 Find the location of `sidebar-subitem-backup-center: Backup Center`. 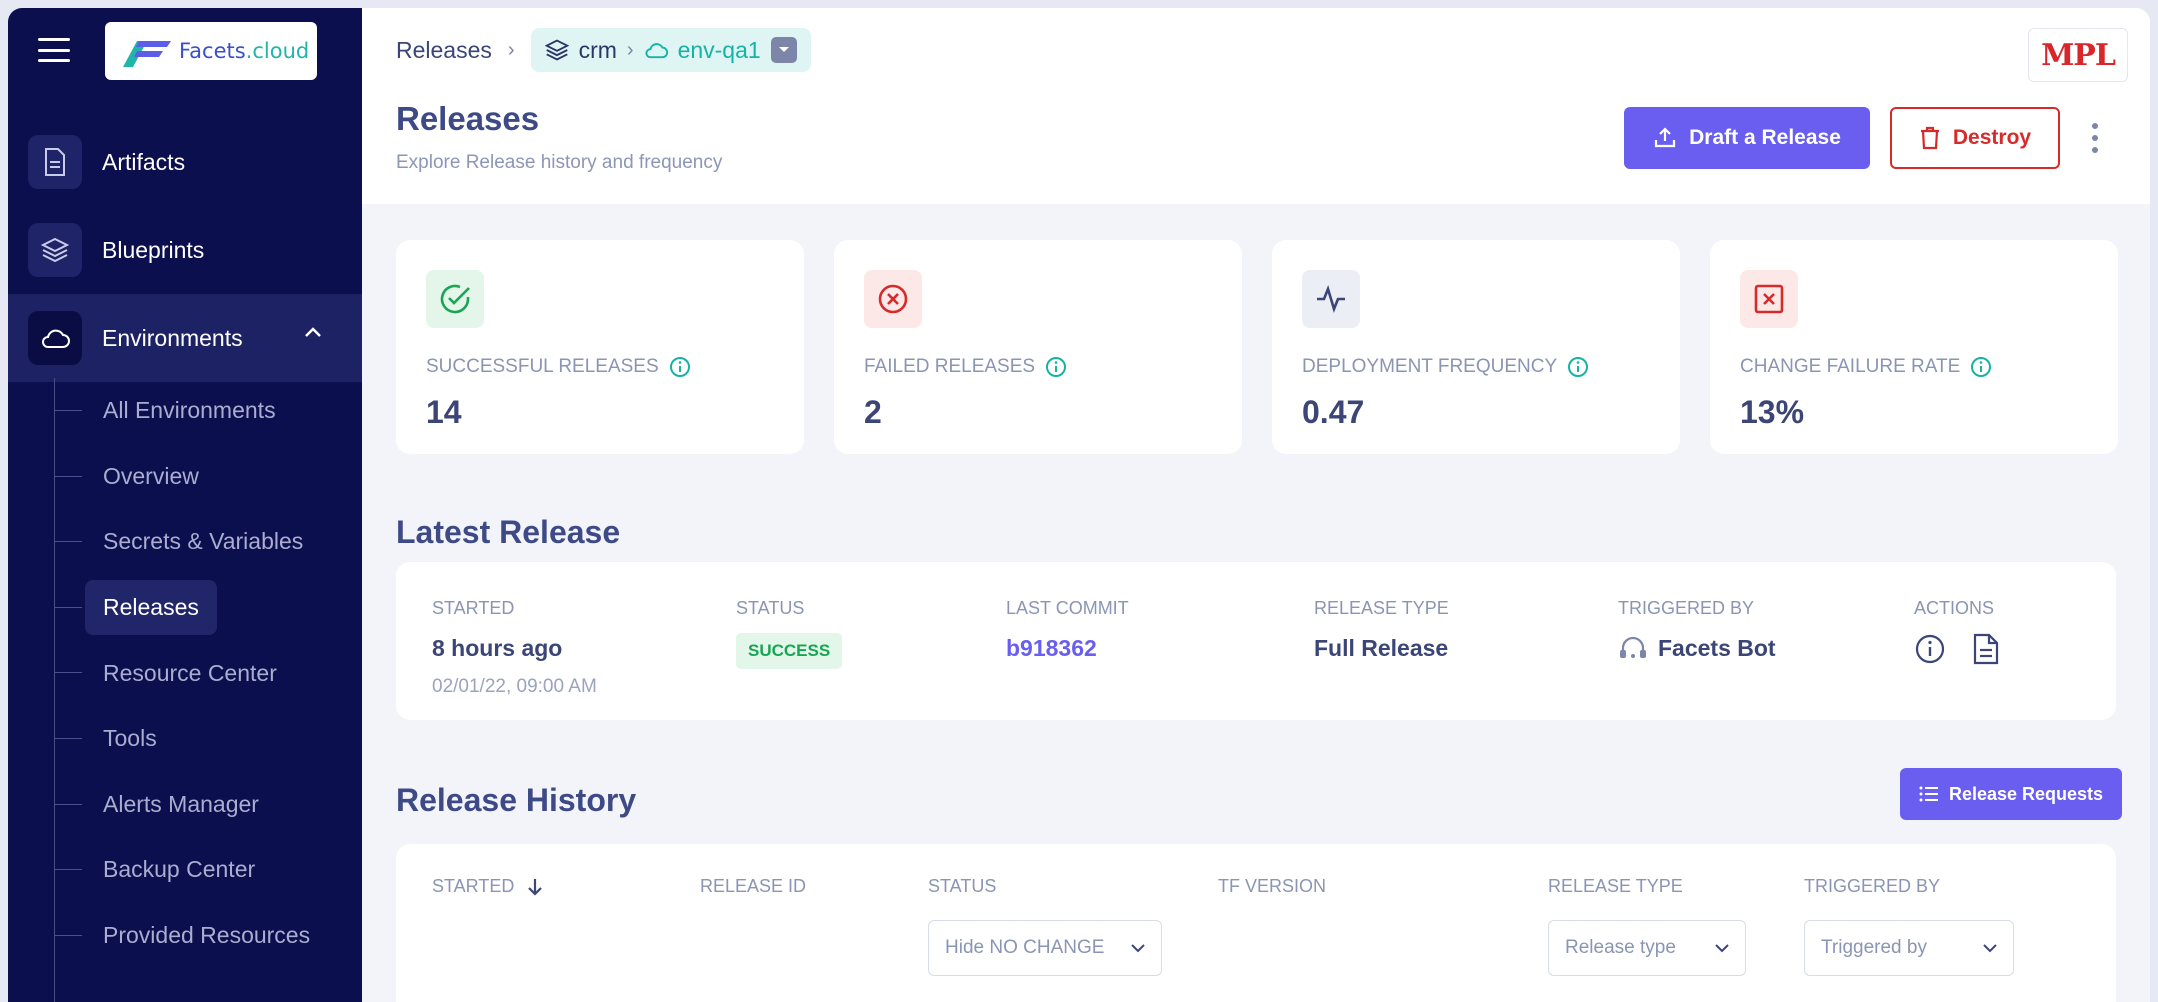

sidebar-subitem-backup-center: Backup Center is located at coordinates (185, 870).